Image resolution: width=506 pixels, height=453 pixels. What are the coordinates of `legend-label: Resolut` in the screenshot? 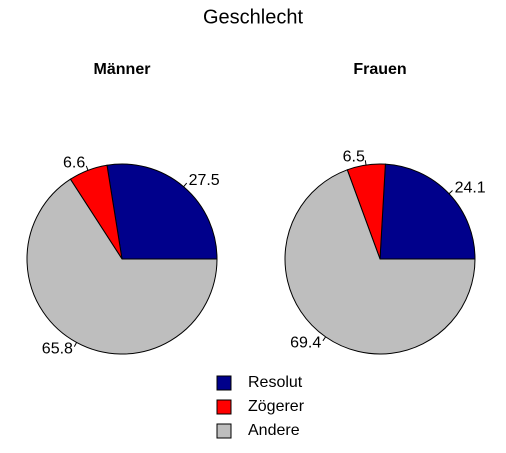 It's located at (275, 382).